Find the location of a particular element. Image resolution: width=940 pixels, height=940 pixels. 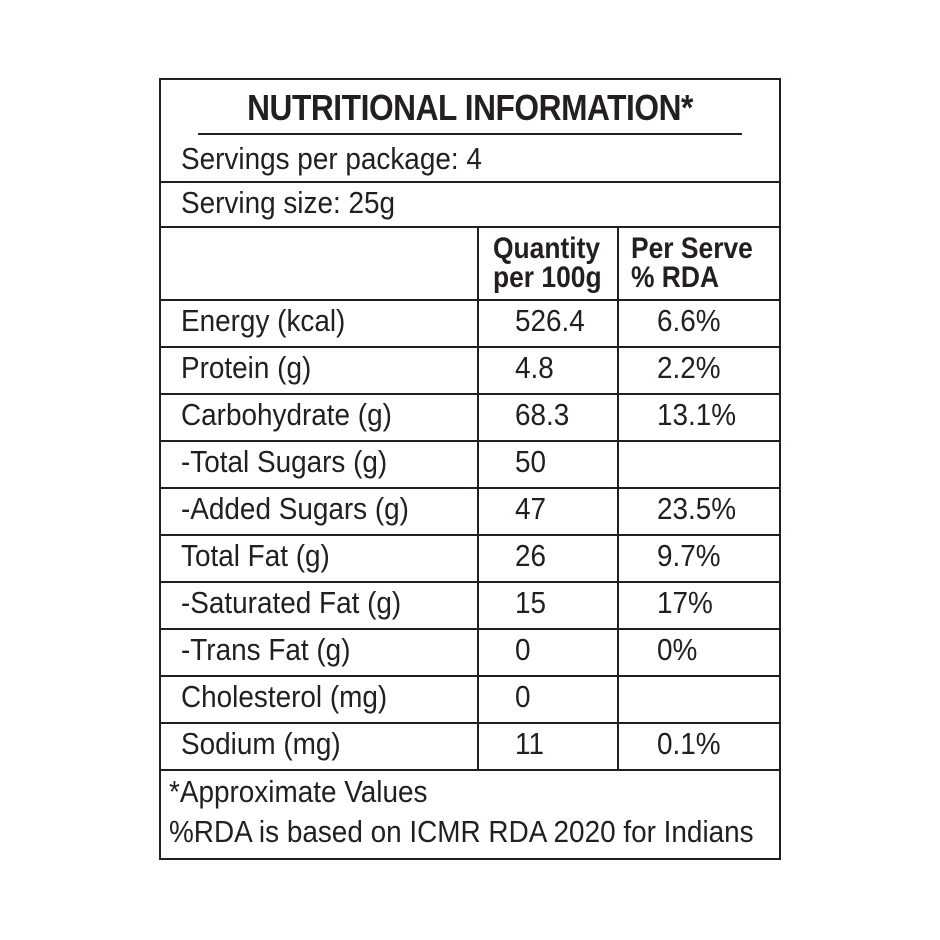

rda-percent-cell: 2.2% is located at coordinates (699, 370).